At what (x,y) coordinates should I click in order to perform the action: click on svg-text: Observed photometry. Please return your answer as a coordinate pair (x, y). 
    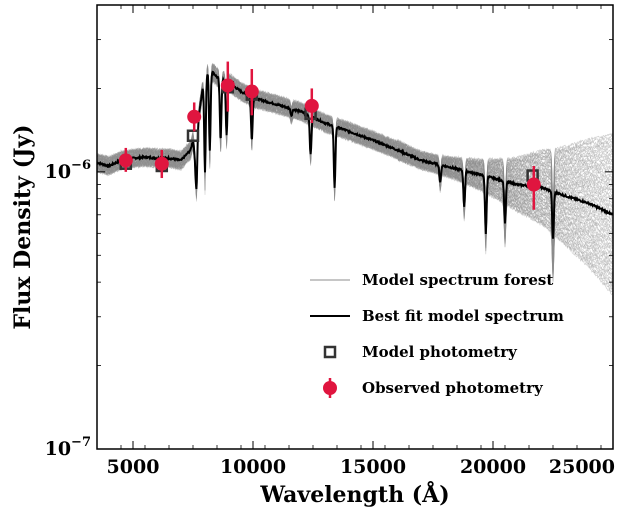
    Looking at the image, I should click on (453, 388).